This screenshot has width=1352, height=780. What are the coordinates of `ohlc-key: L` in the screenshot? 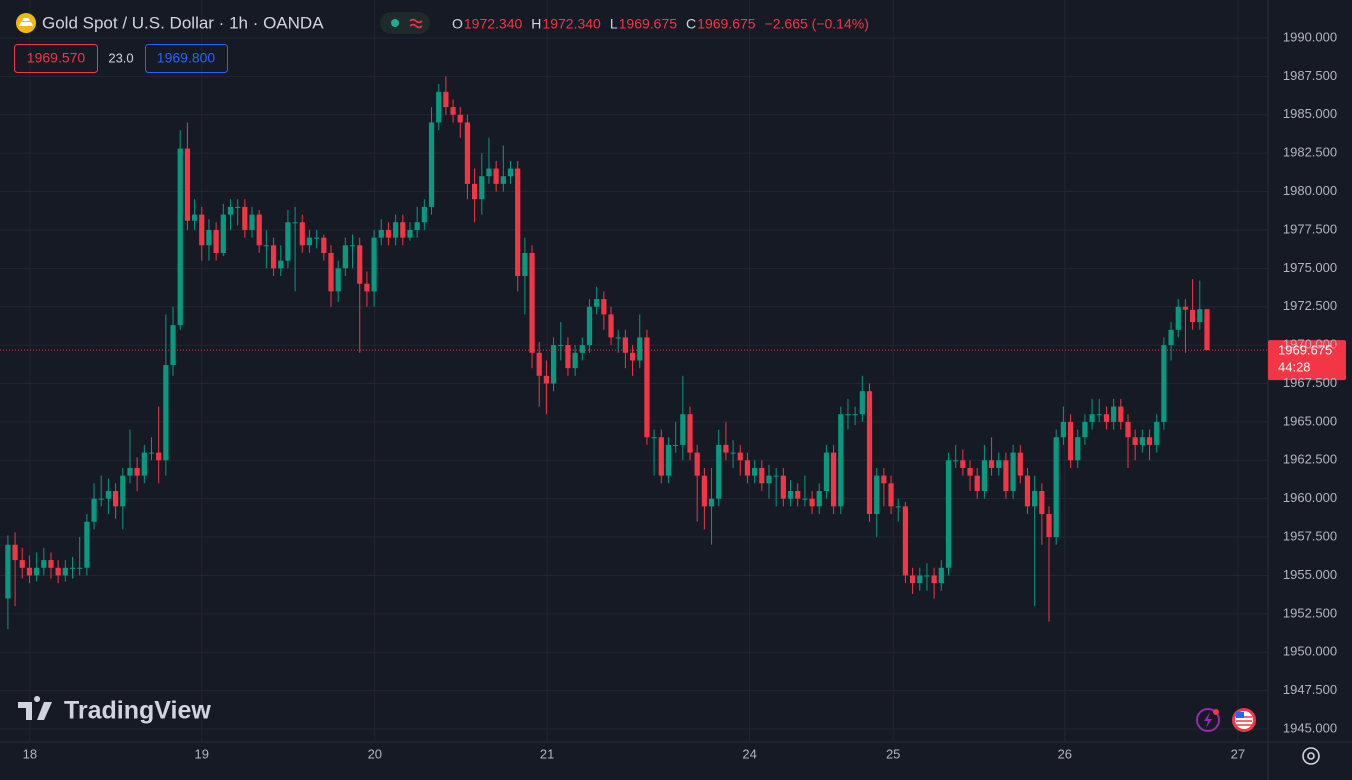 It's located at (614, 24).